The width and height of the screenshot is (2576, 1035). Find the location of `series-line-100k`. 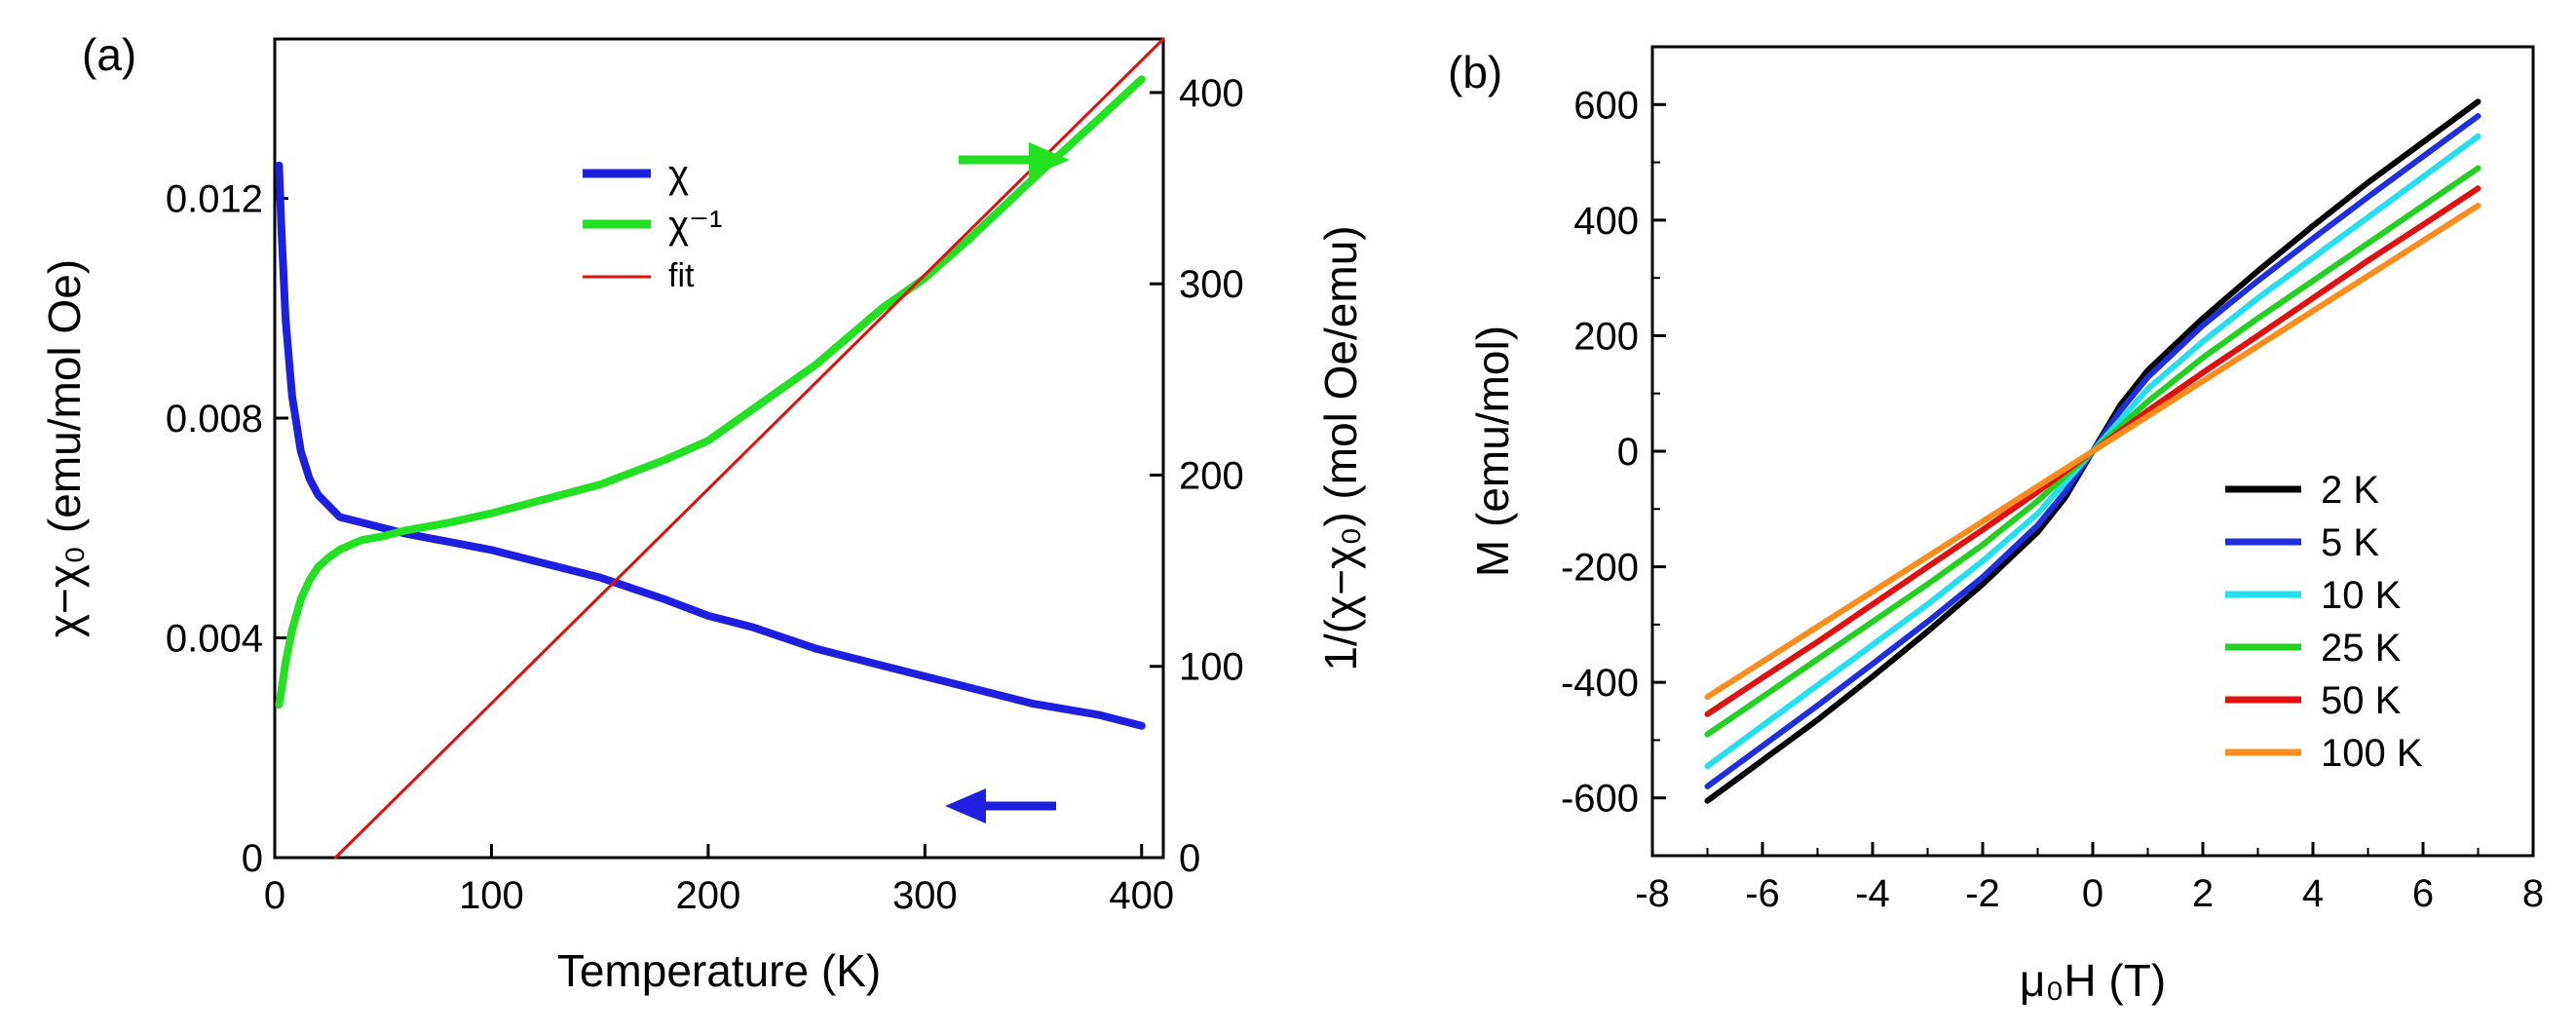

series-line-100k is located at coordinates (2092, 451).